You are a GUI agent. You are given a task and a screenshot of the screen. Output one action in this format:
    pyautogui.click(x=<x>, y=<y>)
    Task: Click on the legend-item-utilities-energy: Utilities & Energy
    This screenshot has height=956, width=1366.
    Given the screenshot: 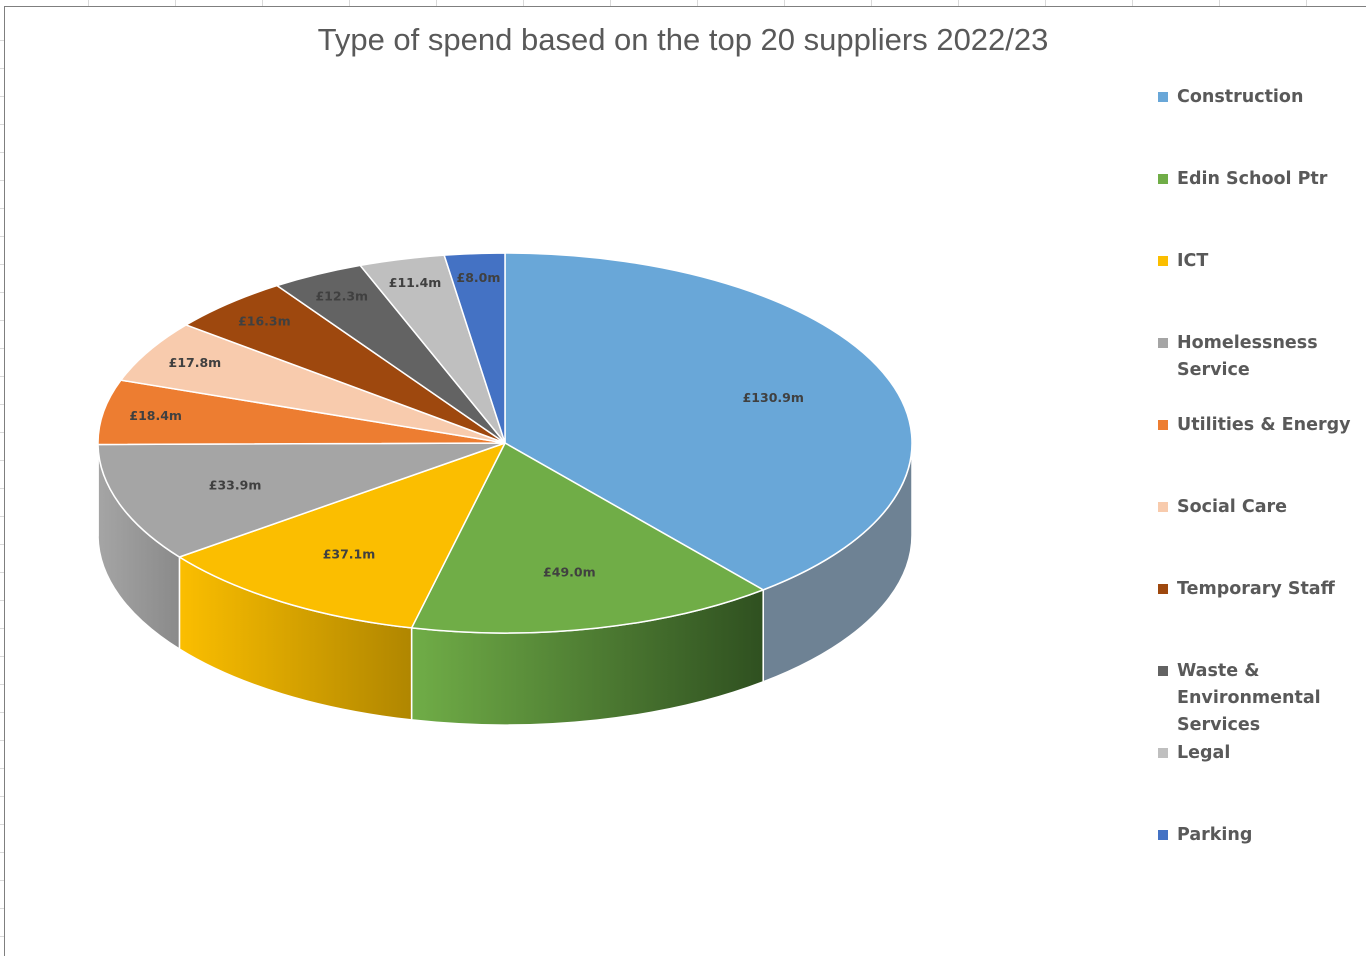 What is the action you would take?
    pyautogui.click(x=1260, y=425)
    